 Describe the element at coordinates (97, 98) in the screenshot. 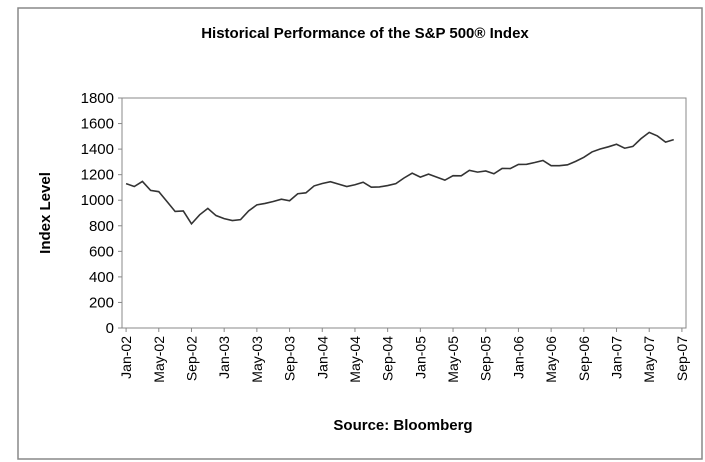

I see `y-tick-label: 1800` at that location.